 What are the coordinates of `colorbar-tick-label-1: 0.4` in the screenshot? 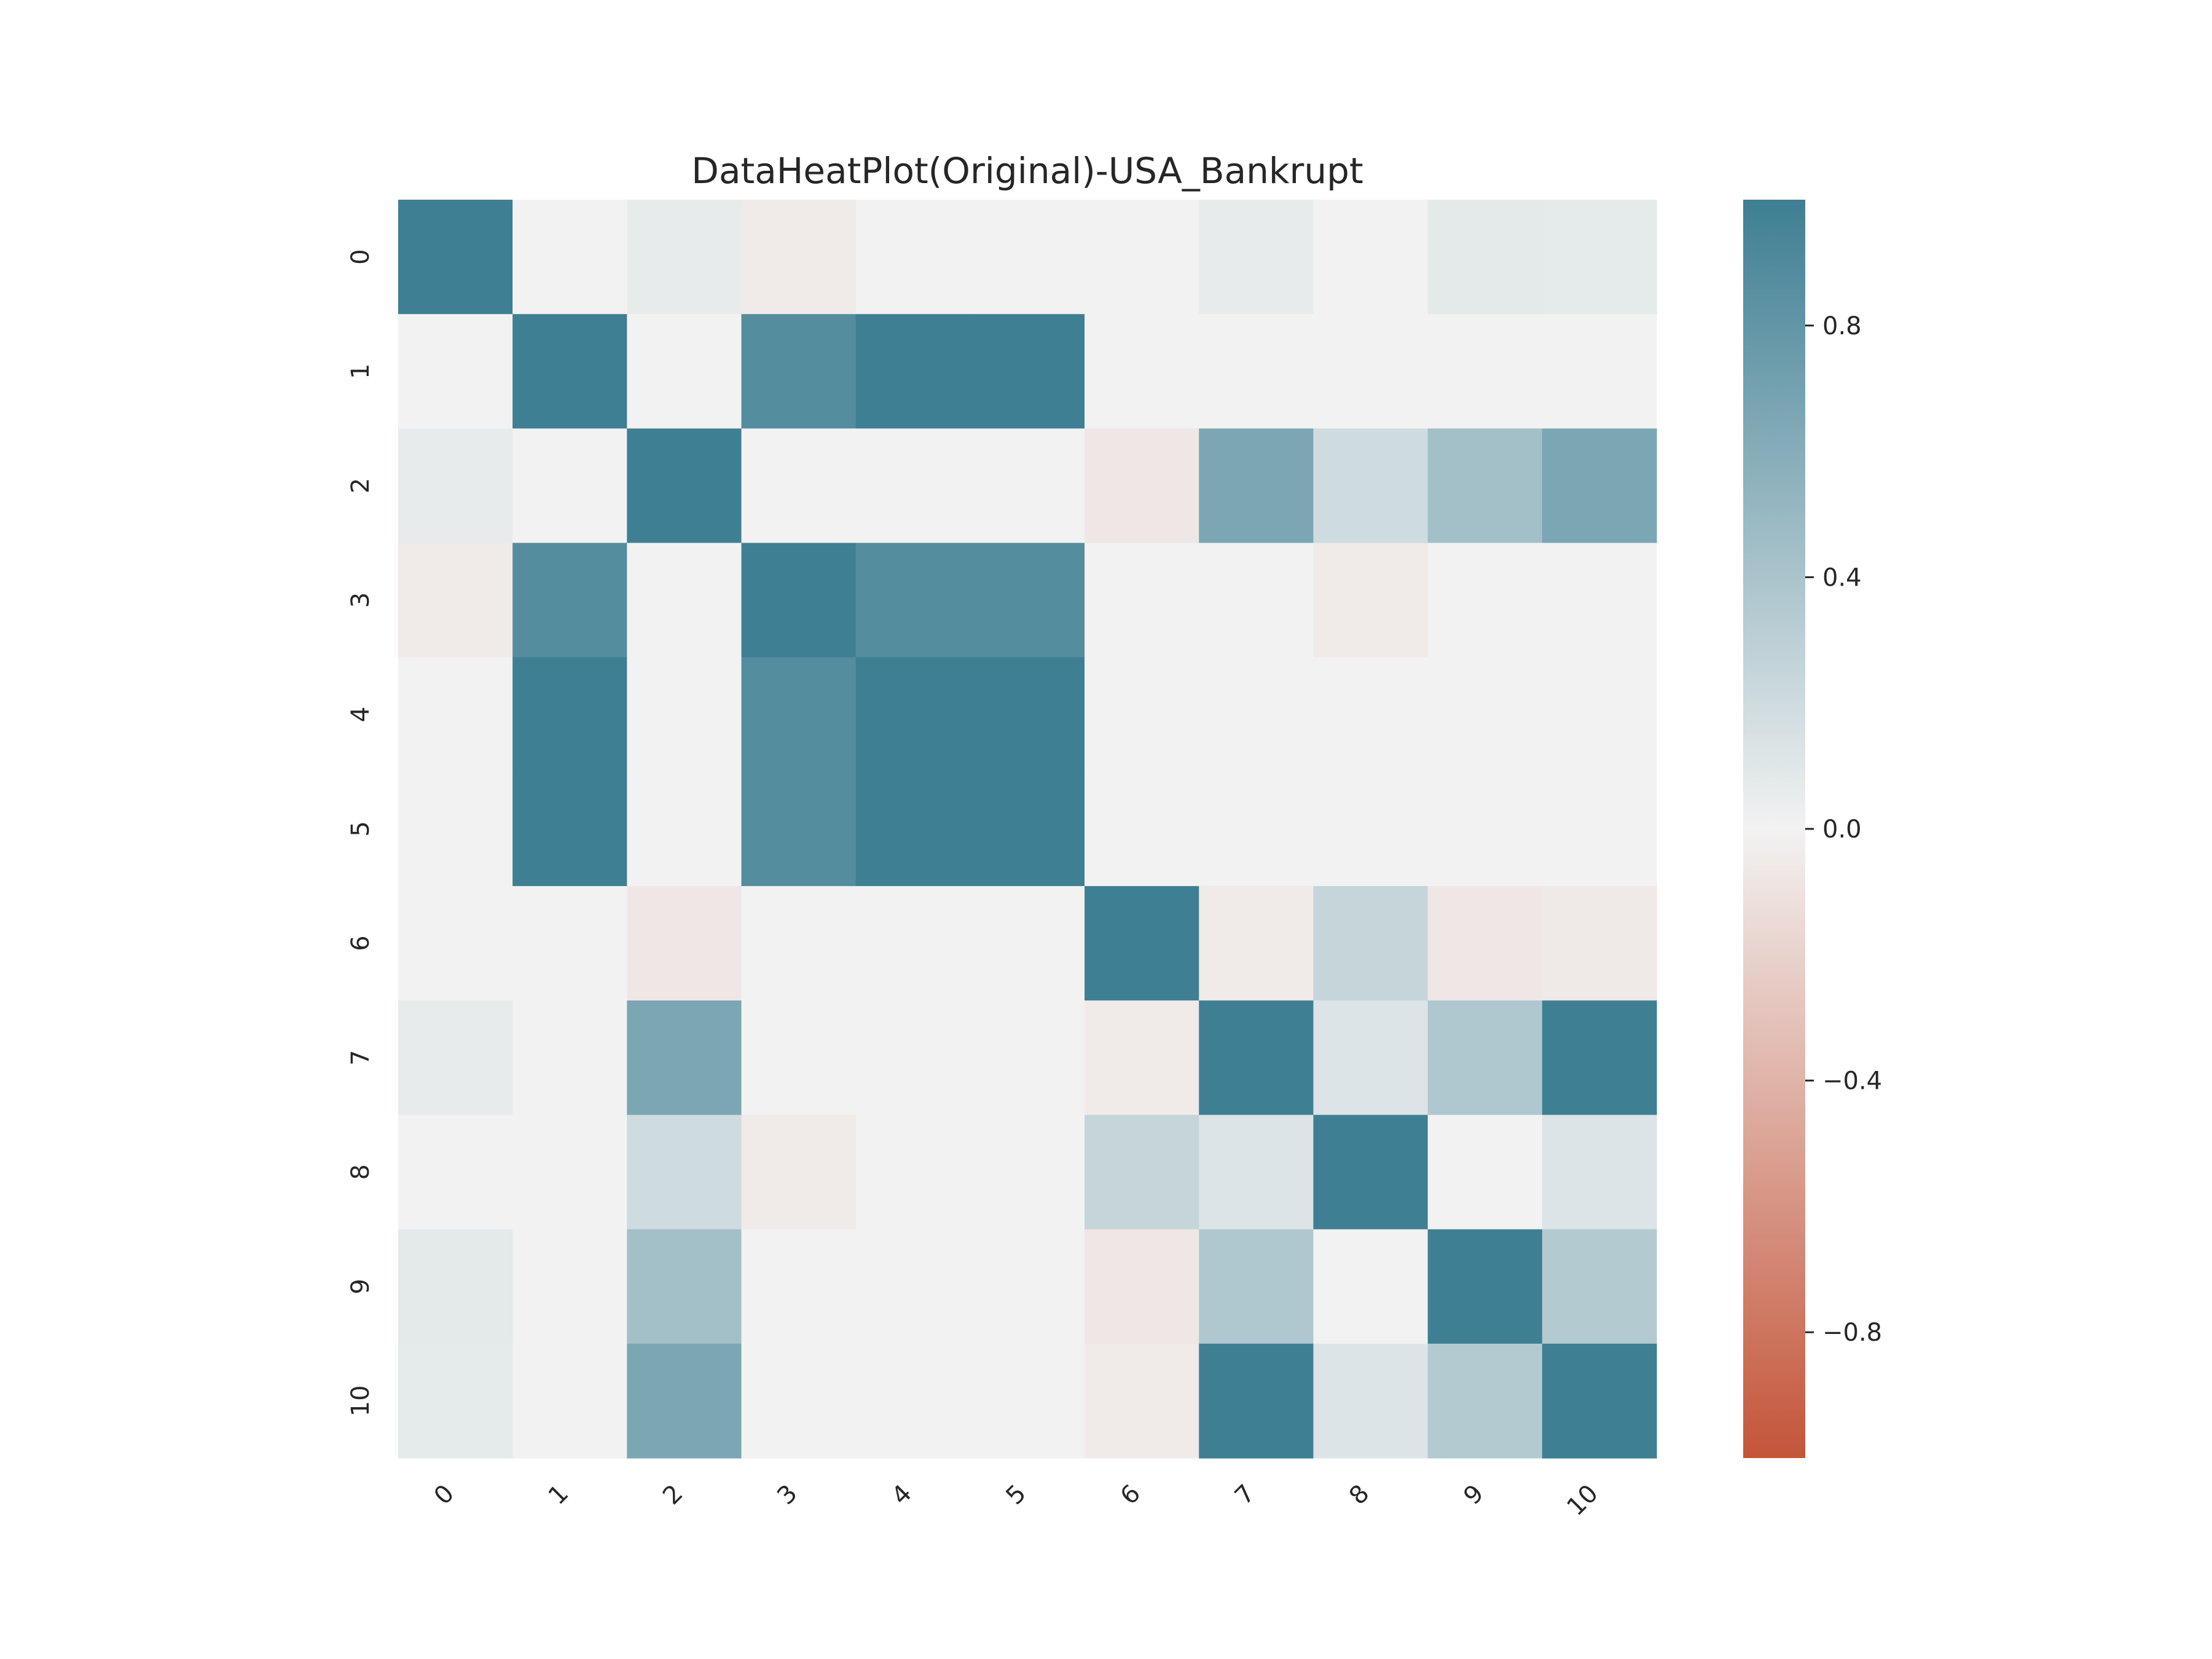 It's located at (1842, 577).